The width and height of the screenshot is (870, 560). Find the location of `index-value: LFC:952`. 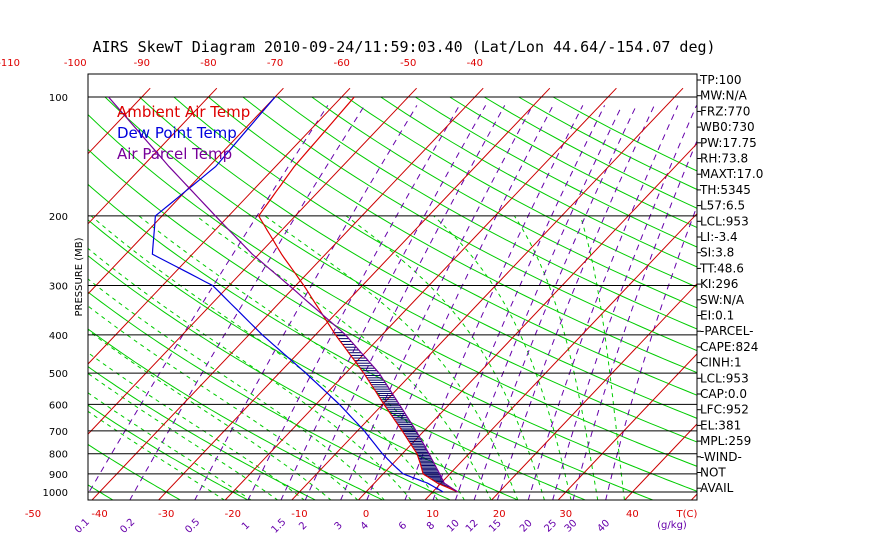

index-value: LFC:952 is located at coordinates (724, 410).